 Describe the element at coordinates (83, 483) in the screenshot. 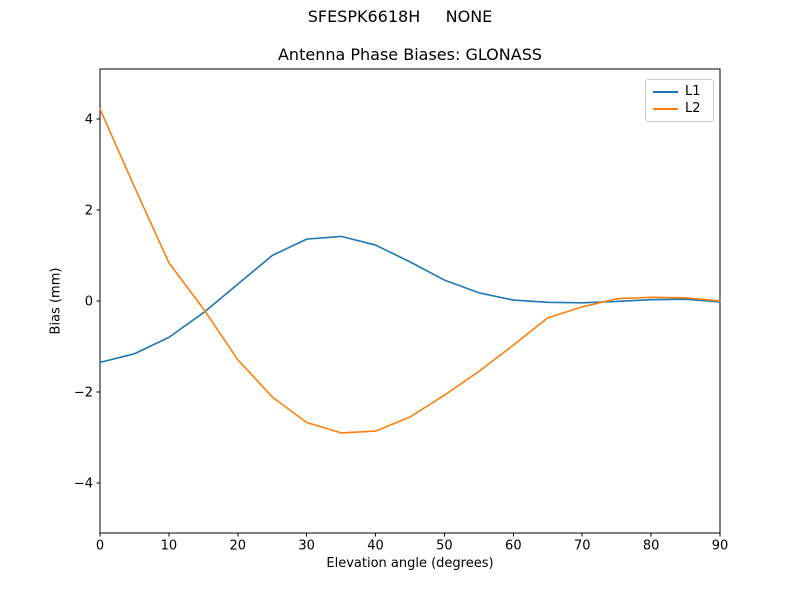

I see `y-tick-label: −4` at that location.